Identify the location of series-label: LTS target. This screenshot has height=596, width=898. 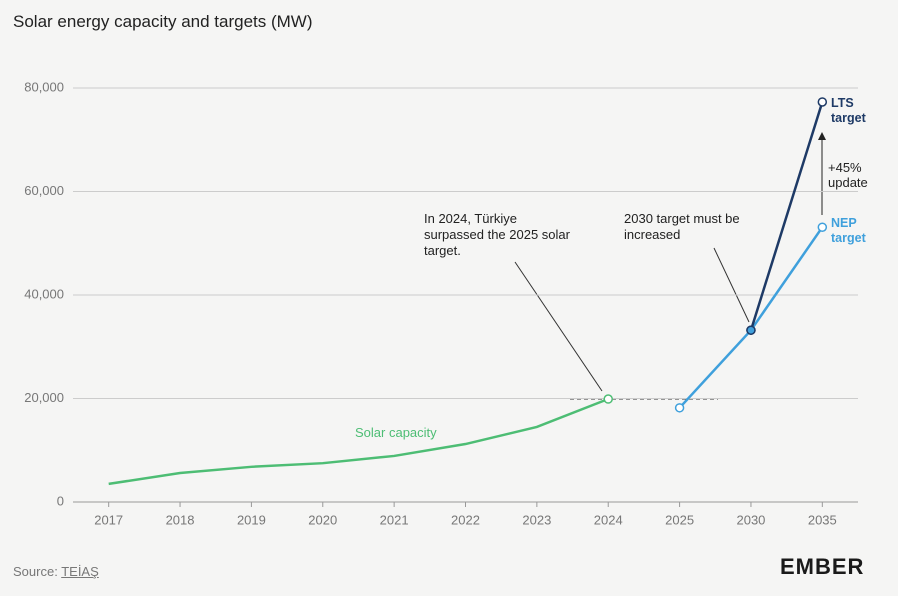
(848, 110).